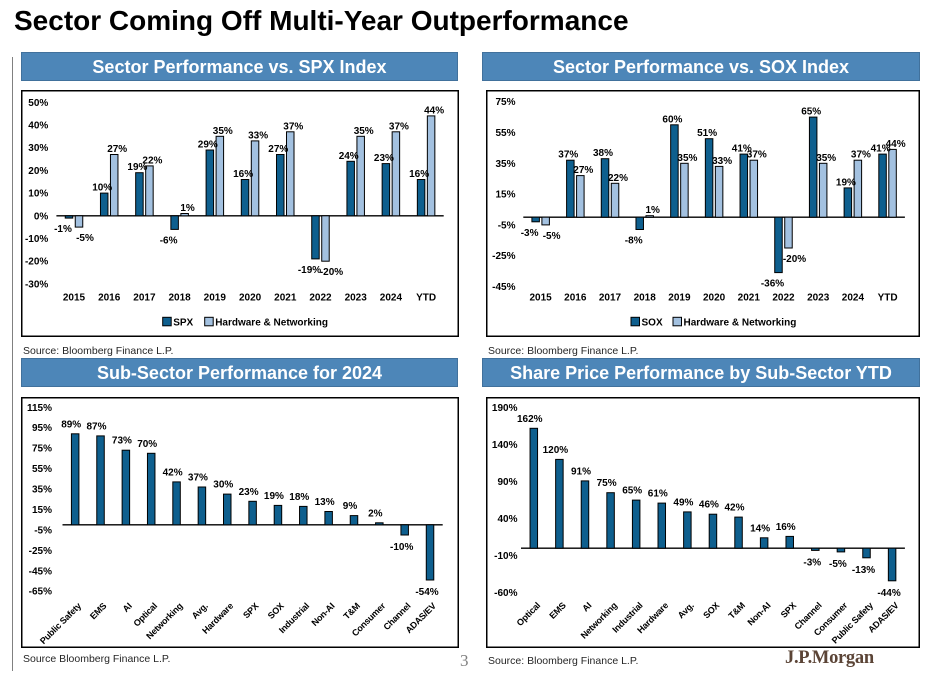  What do you see at coordinates (888, 593) in the screenshot?
I see `svg-text: -44%` at bounding box center [888, 593].